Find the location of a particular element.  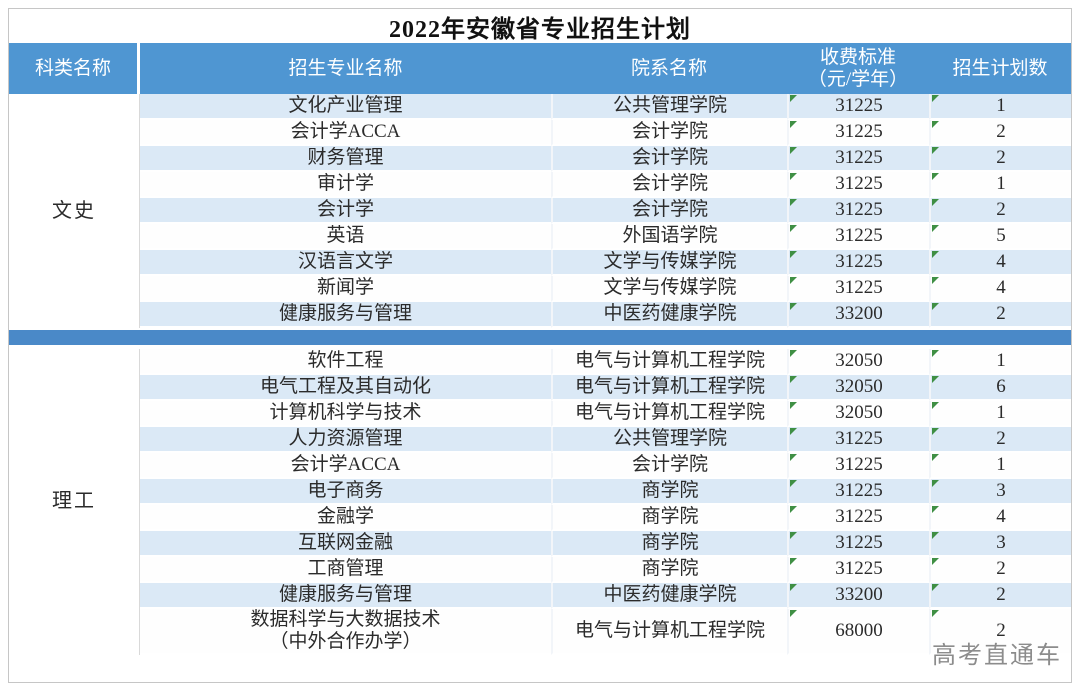

major-name: 文化产业管理 is located at coordinates (345, 106).